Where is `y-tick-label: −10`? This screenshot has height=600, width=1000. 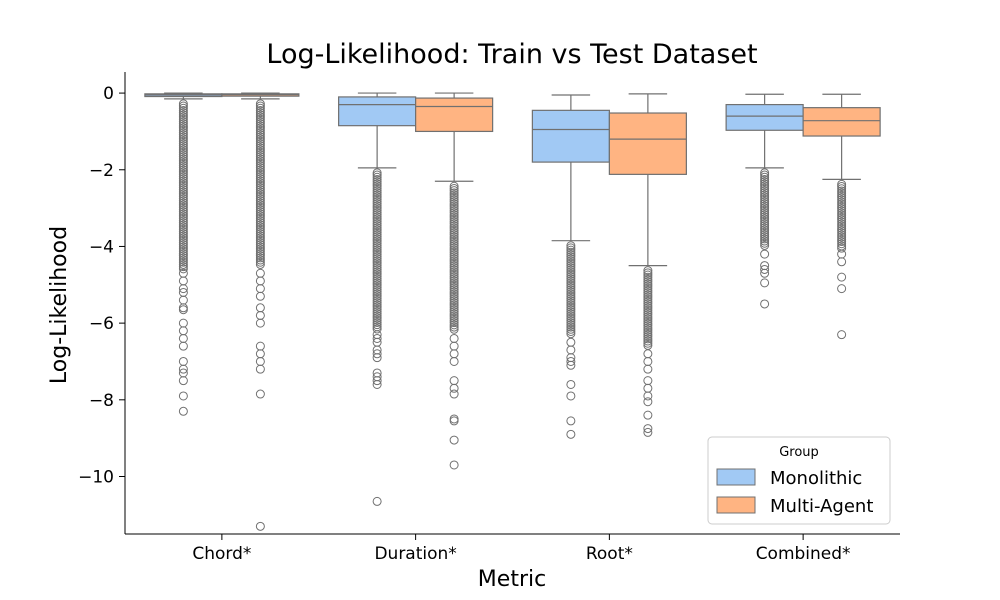
y-tick-label: −10 is located at coordinates (96, 477).